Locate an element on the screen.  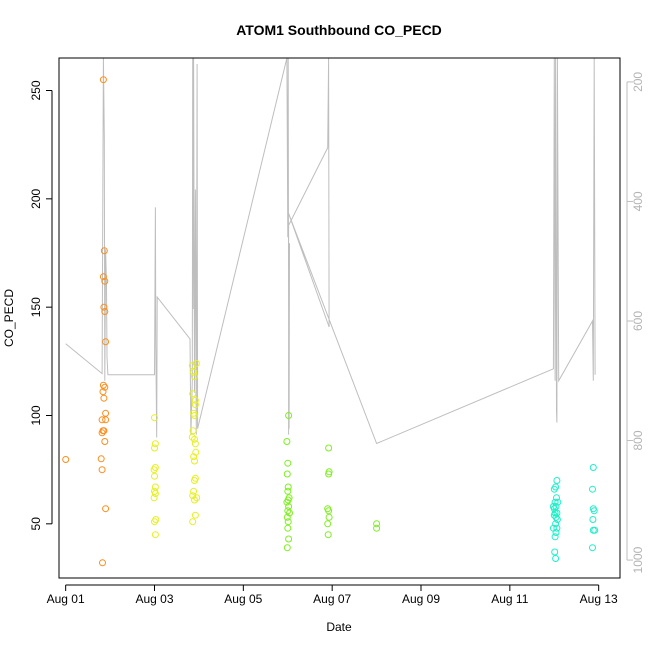
x-axis-label: Date is located at coordinates (339, 627).